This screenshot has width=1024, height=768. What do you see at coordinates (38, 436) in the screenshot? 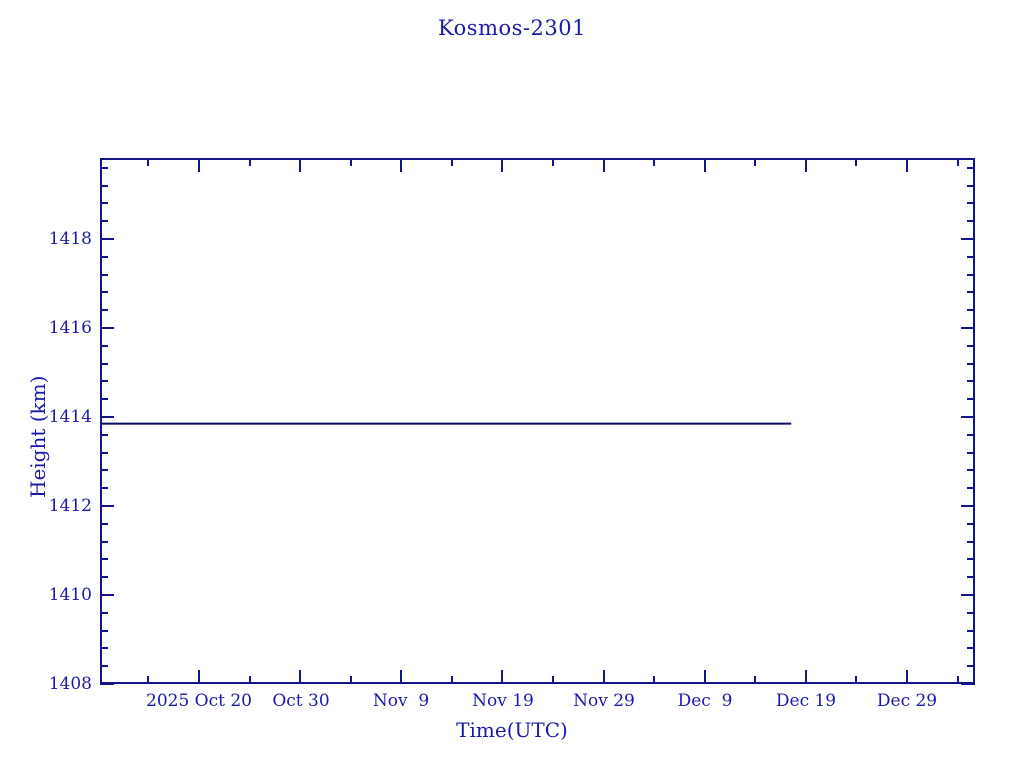
I see `y-axis-title: Height (km)` at bounding box center [38, 436].